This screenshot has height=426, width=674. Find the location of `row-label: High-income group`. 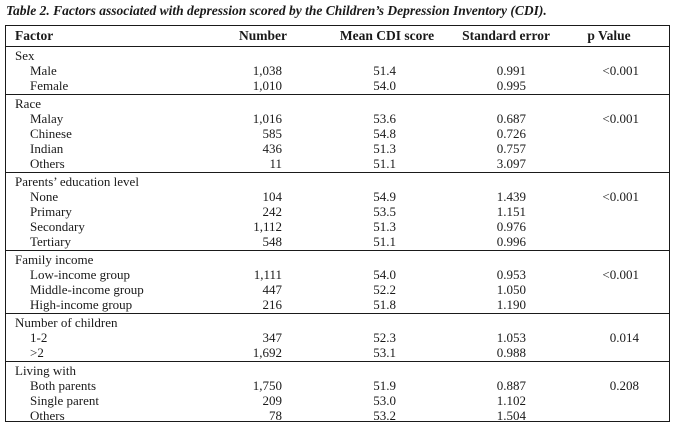

row-label: High-income group is located at coordinates (81, 304).